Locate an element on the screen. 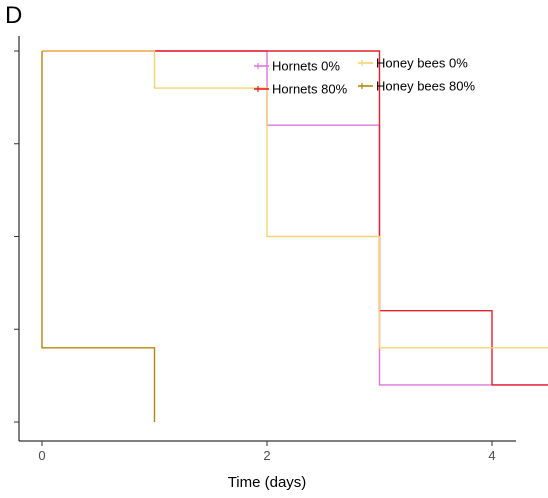  legend-label-hornets-0: Hornets 0% is located at coordinates (306, 66).